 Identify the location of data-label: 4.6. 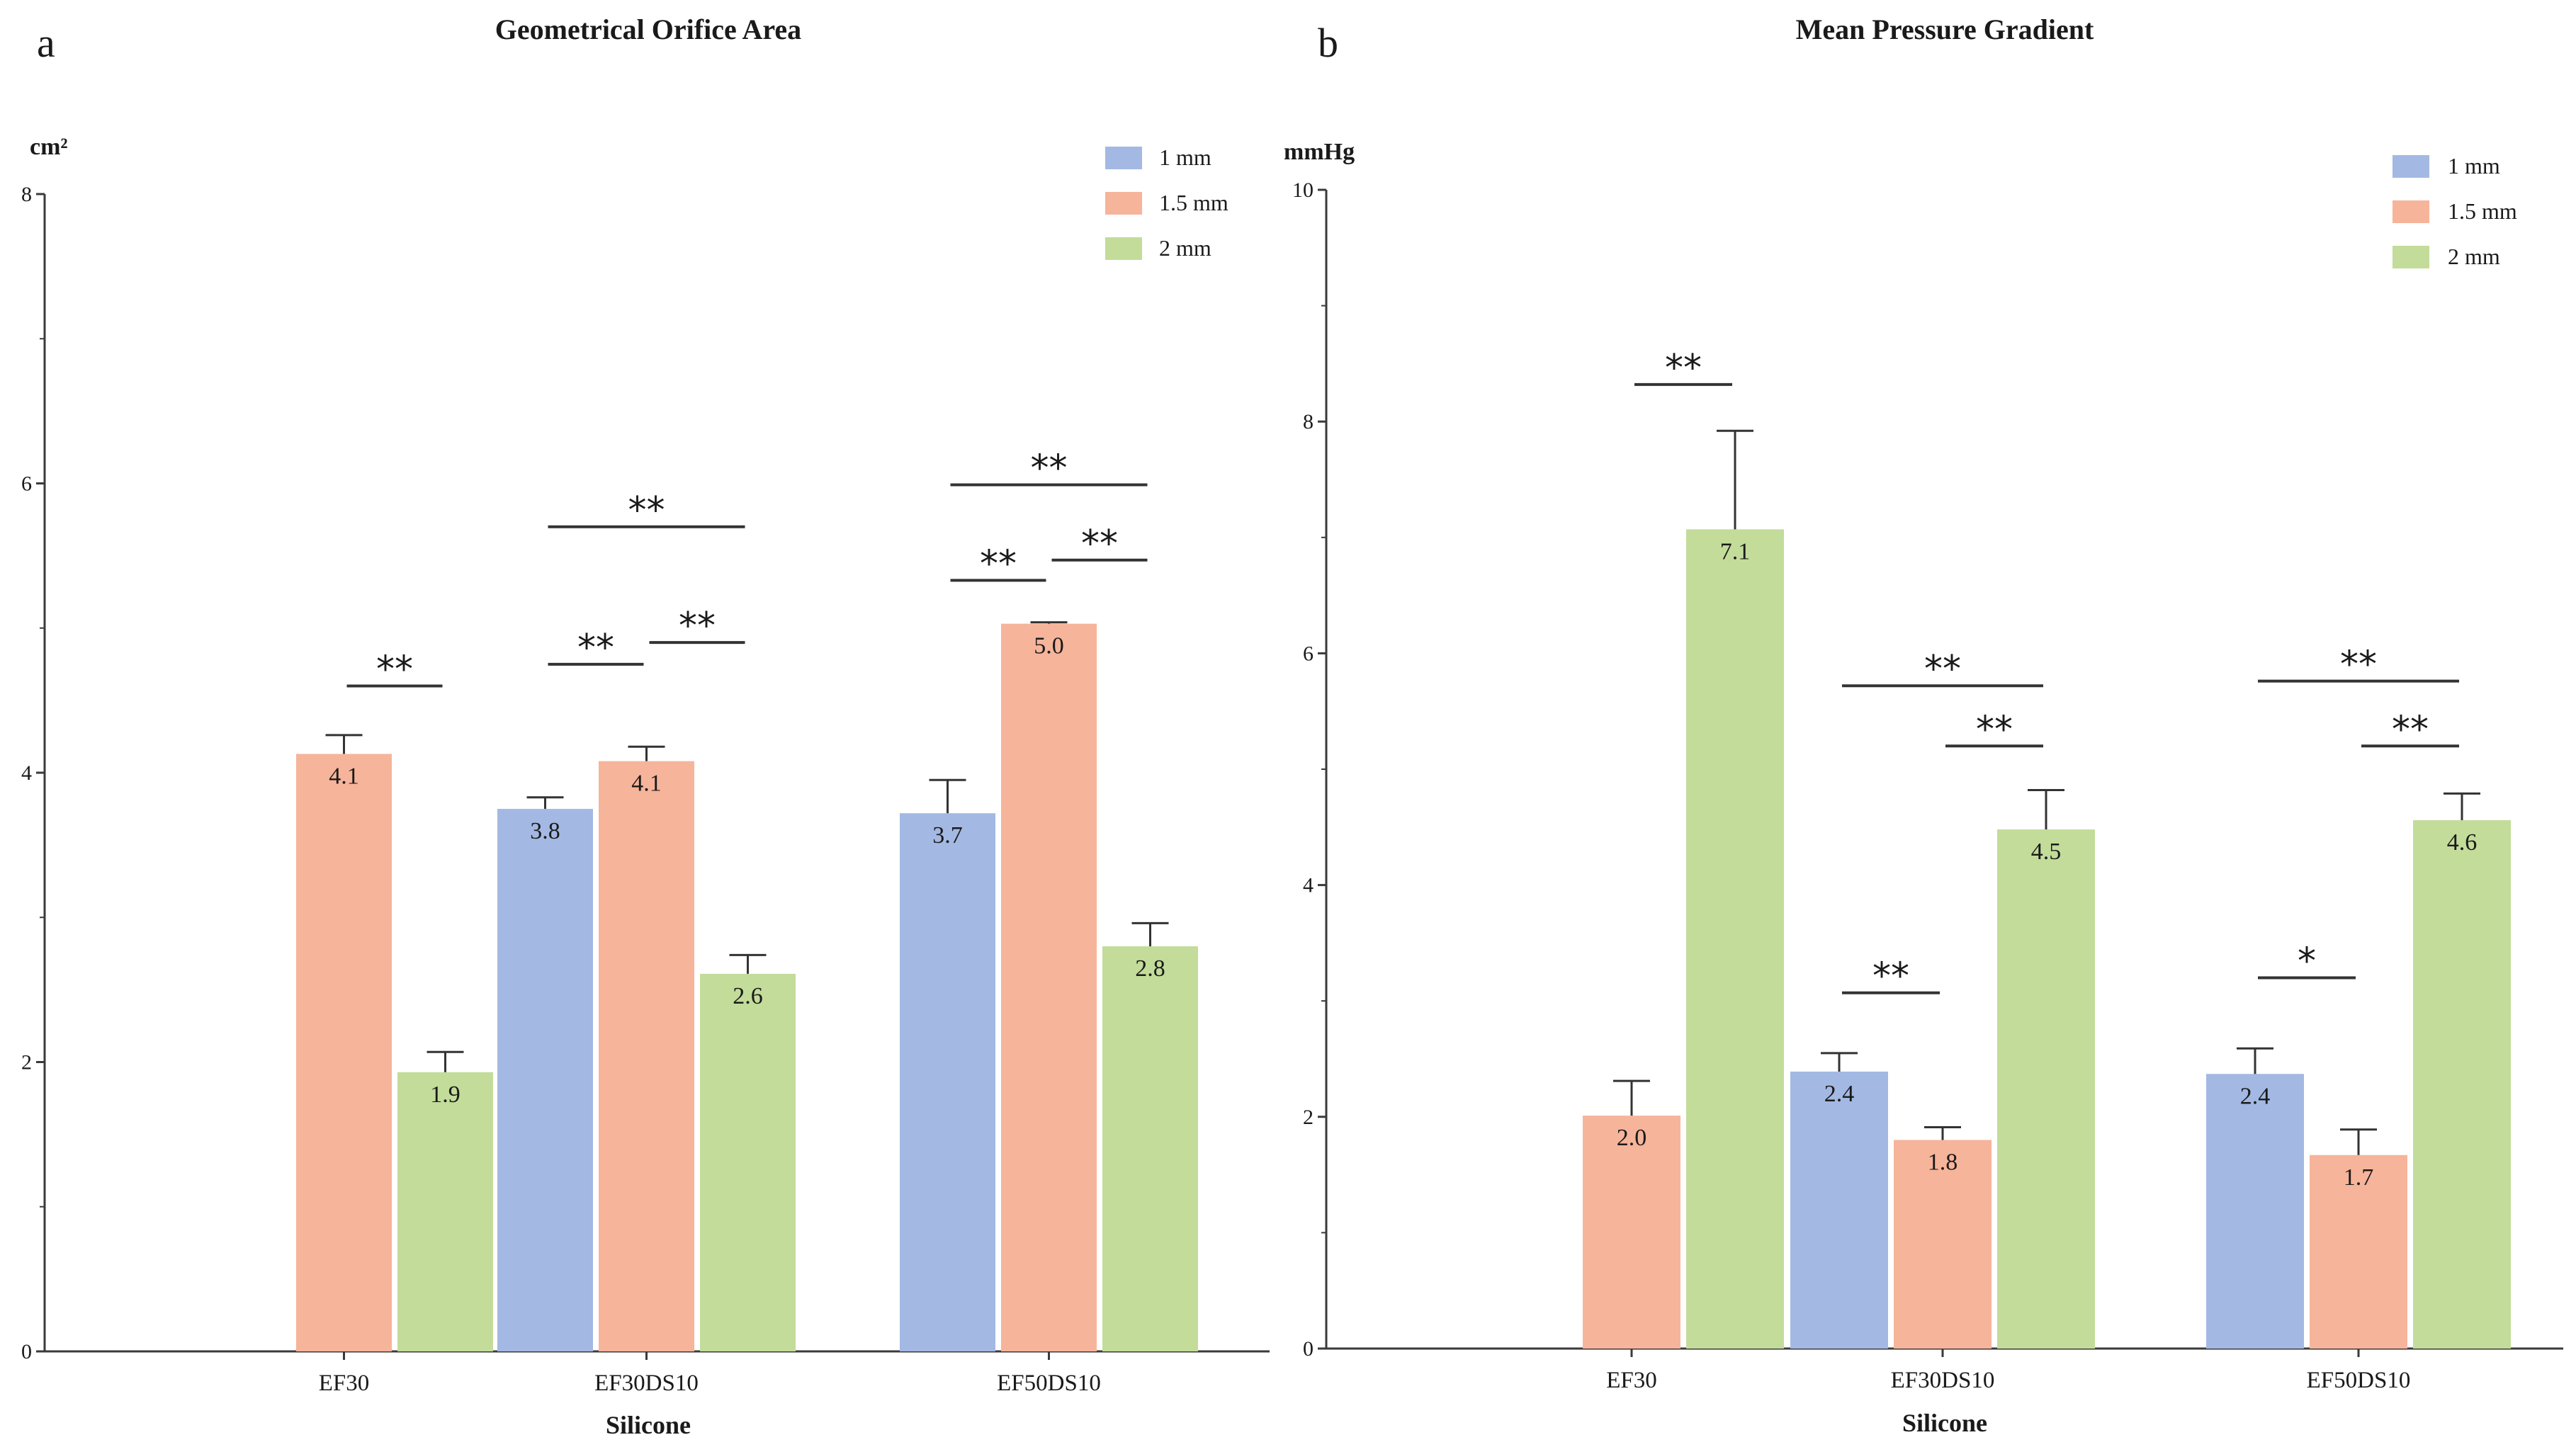
(2462, 842).